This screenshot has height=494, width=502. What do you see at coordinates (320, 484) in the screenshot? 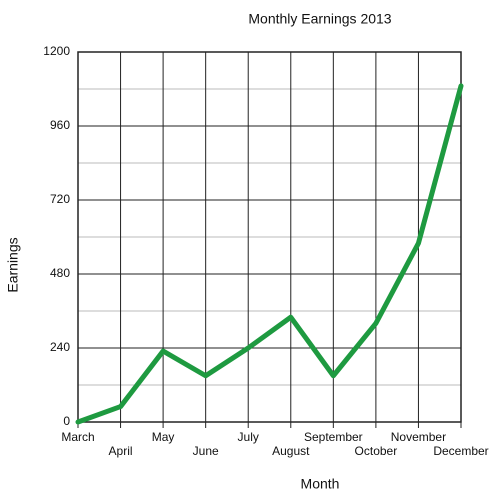
I see `x-axis-label: Month` at bounding box center [320, 484].